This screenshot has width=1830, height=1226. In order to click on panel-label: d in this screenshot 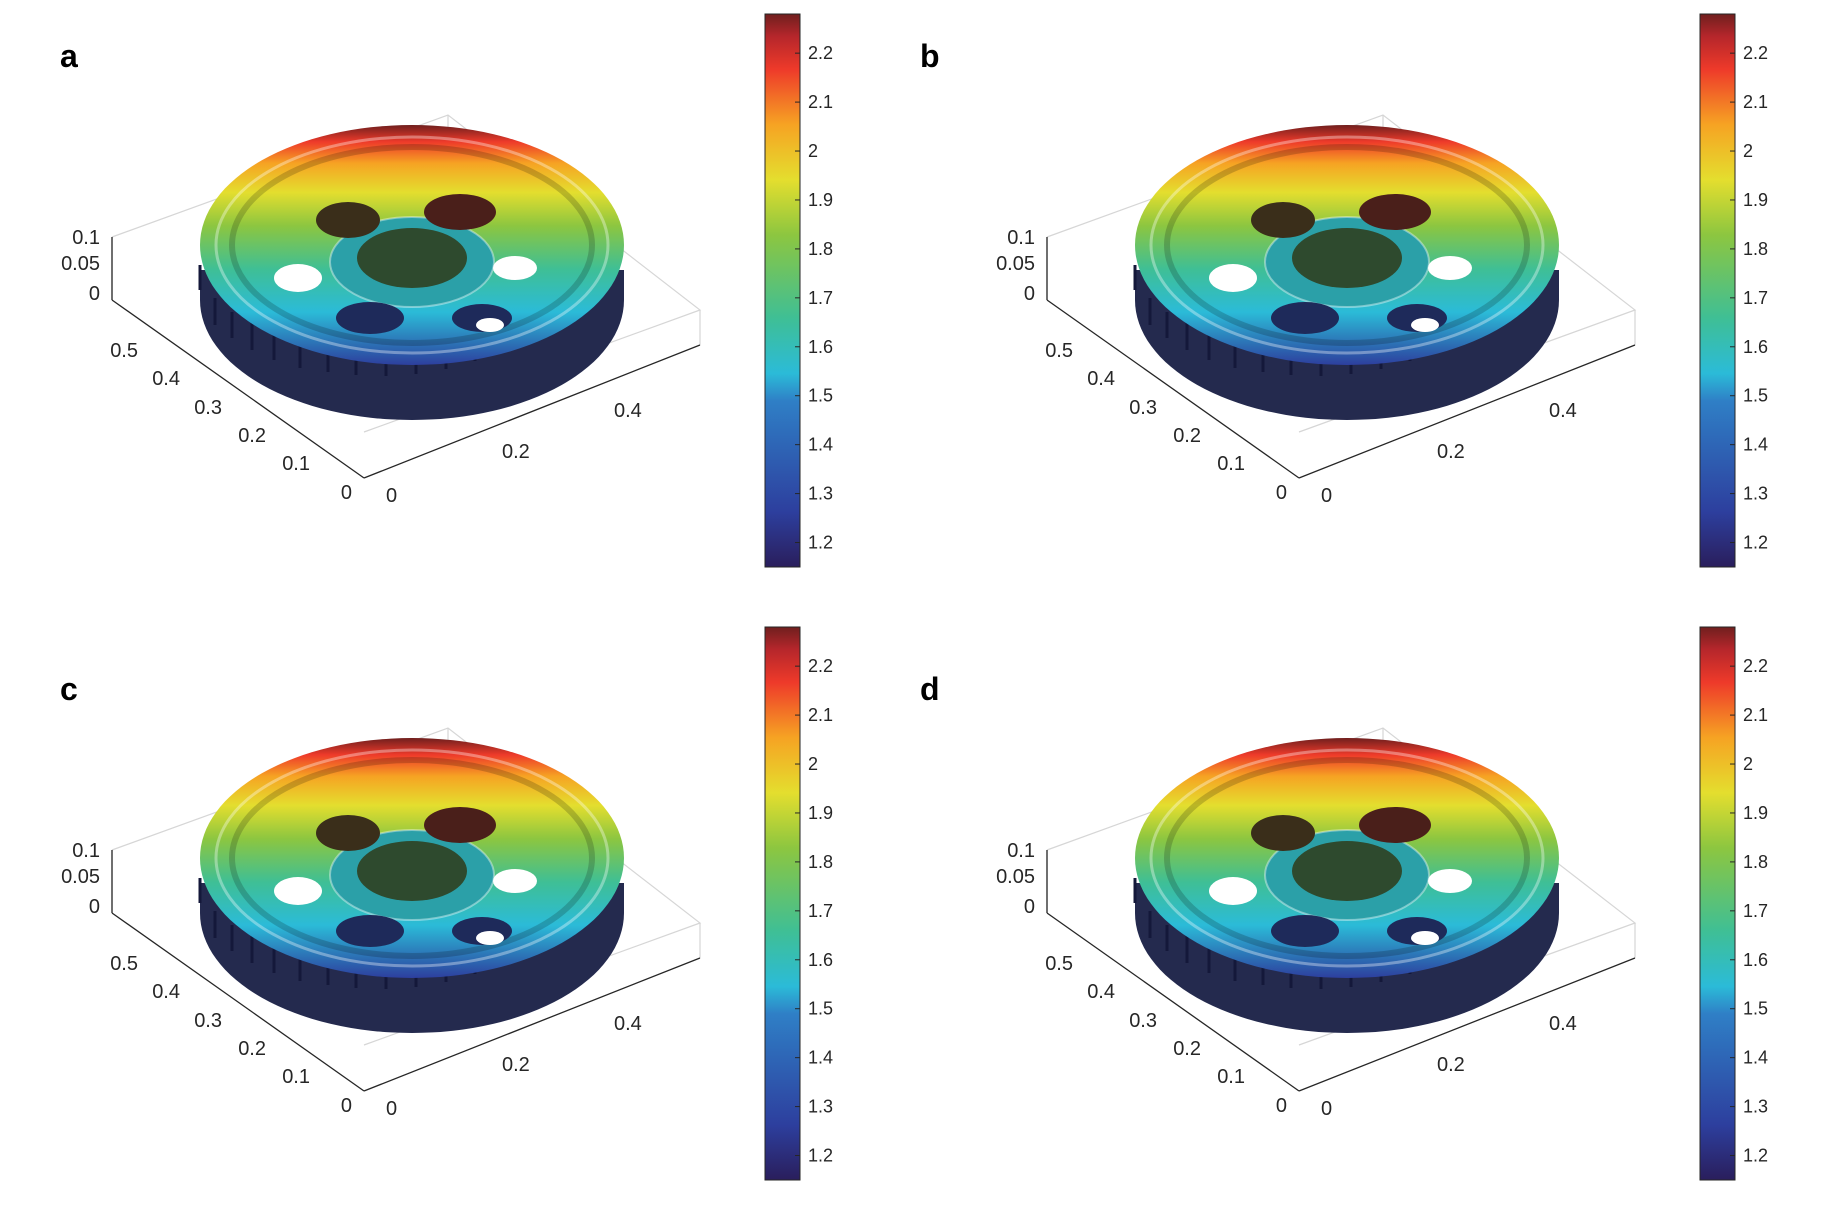, I will do `click(930, 689)`.